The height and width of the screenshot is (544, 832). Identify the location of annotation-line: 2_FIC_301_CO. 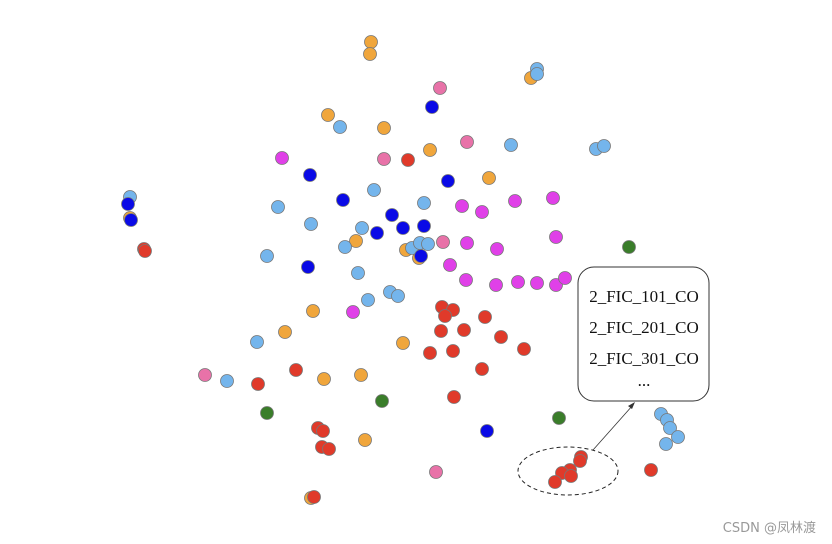
(644, 358).